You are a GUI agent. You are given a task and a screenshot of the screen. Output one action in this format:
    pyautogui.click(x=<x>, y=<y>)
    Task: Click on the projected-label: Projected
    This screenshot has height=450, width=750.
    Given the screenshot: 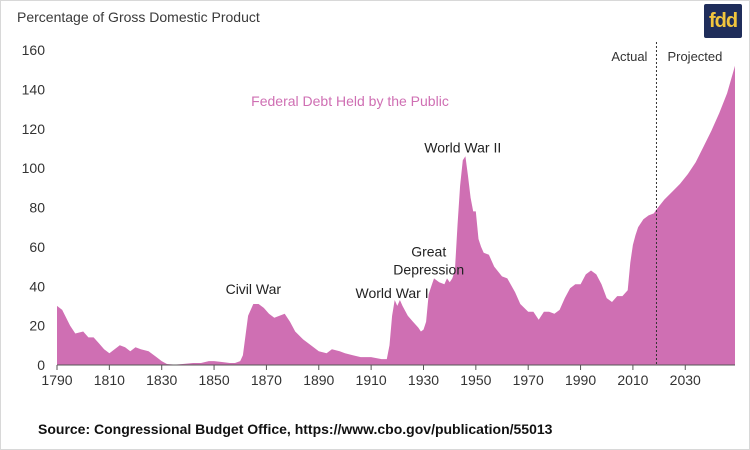 What is the action you would take?
    pyautogui.click(x=694, y=56)
    